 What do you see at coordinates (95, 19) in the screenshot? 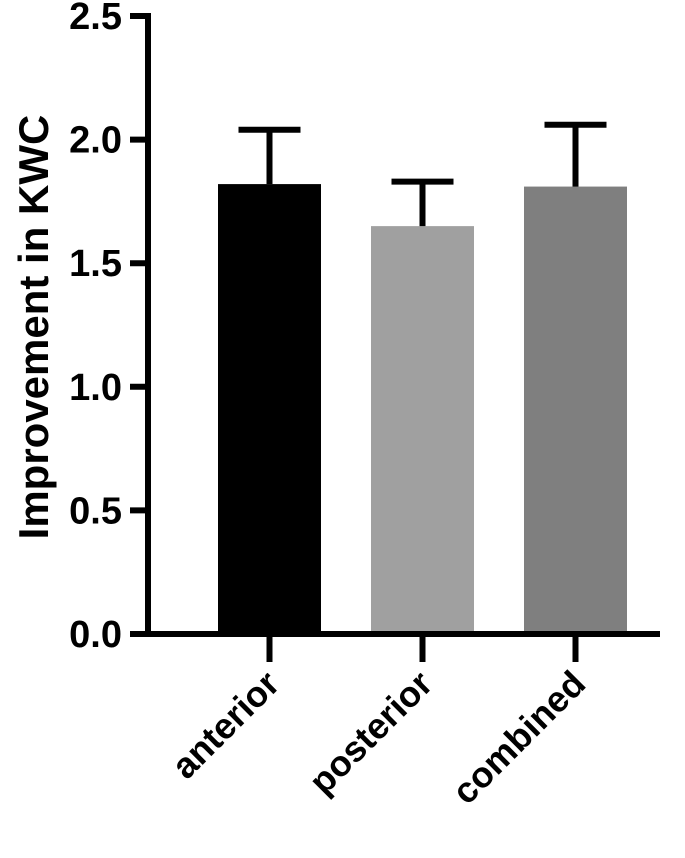
I see `y-tick-label-2.5: 2.5` at bounding box center [95, 19].